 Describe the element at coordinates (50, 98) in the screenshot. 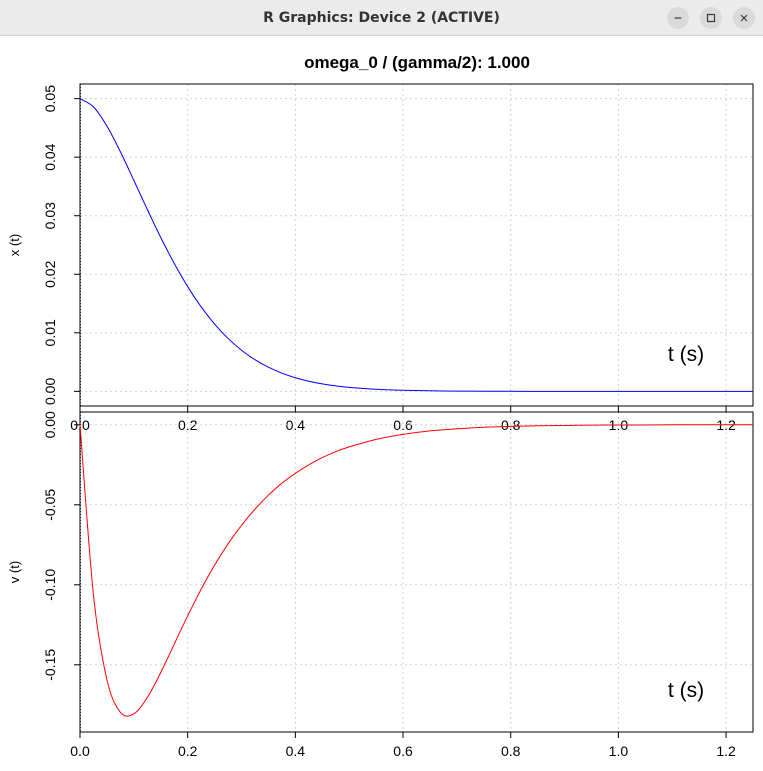

I see `y-tick-label: 0.05` at that location.